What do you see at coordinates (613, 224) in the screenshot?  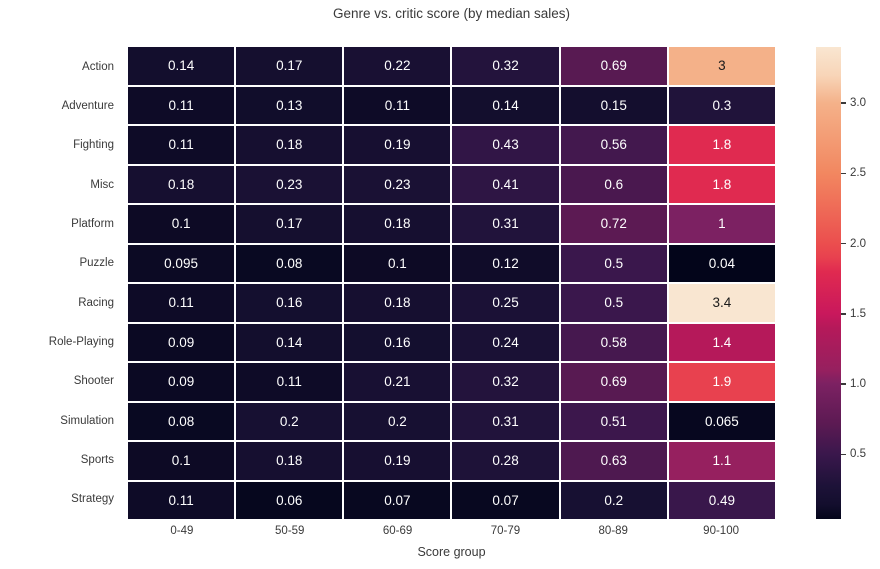 I see `heatmap-cell: 0.72` at bounding box center [613, 224].